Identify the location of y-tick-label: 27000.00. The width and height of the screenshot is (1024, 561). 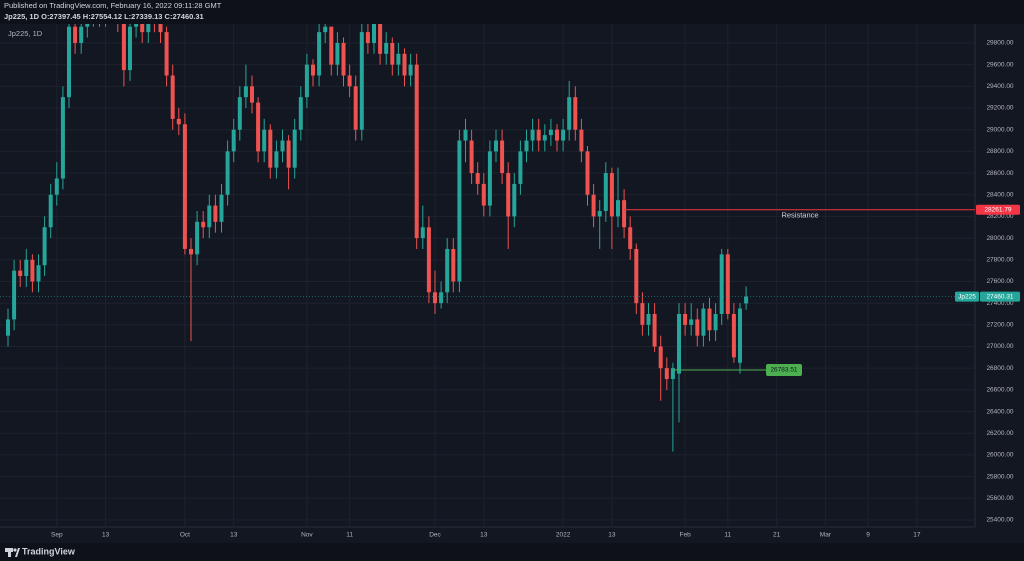
(999, 346).